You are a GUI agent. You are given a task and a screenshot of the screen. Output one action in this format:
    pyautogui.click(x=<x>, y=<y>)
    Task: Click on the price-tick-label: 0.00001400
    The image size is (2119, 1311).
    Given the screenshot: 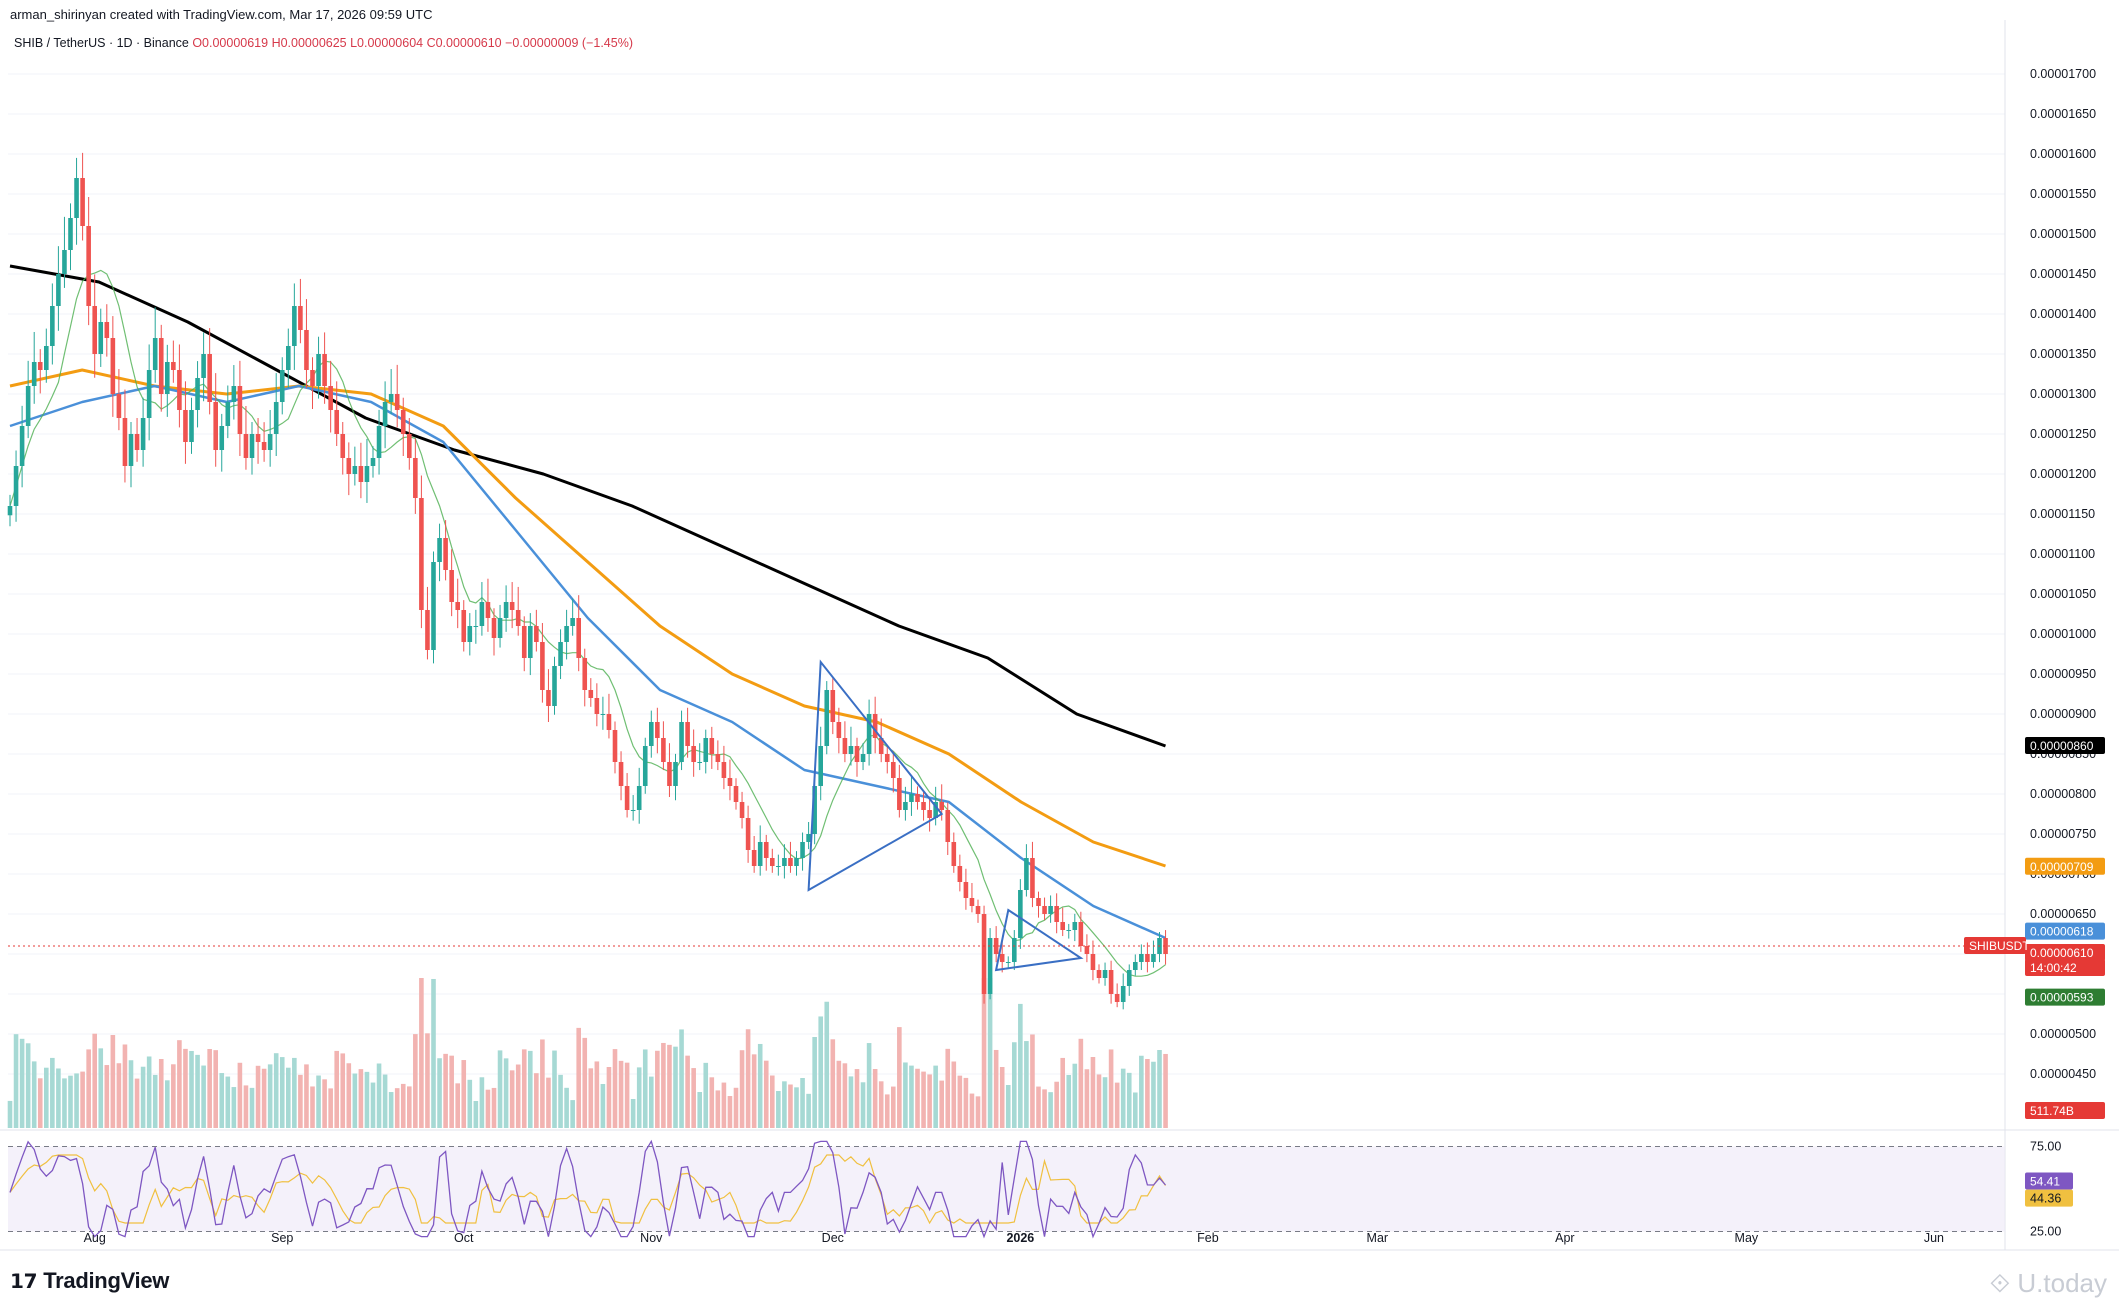 What is the action you would take?
    pyautogui.click(x=2063, y=314)
    